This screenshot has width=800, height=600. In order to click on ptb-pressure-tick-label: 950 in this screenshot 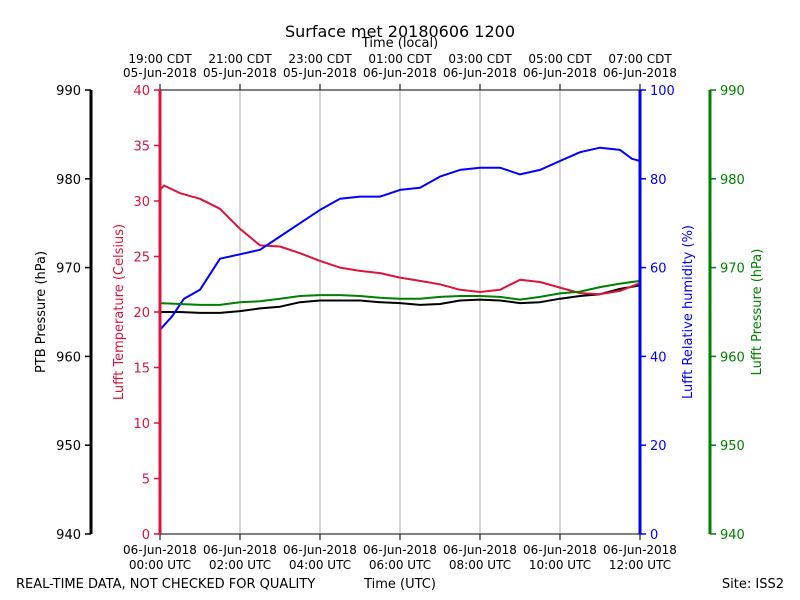, I will do `click(68, 446)`.